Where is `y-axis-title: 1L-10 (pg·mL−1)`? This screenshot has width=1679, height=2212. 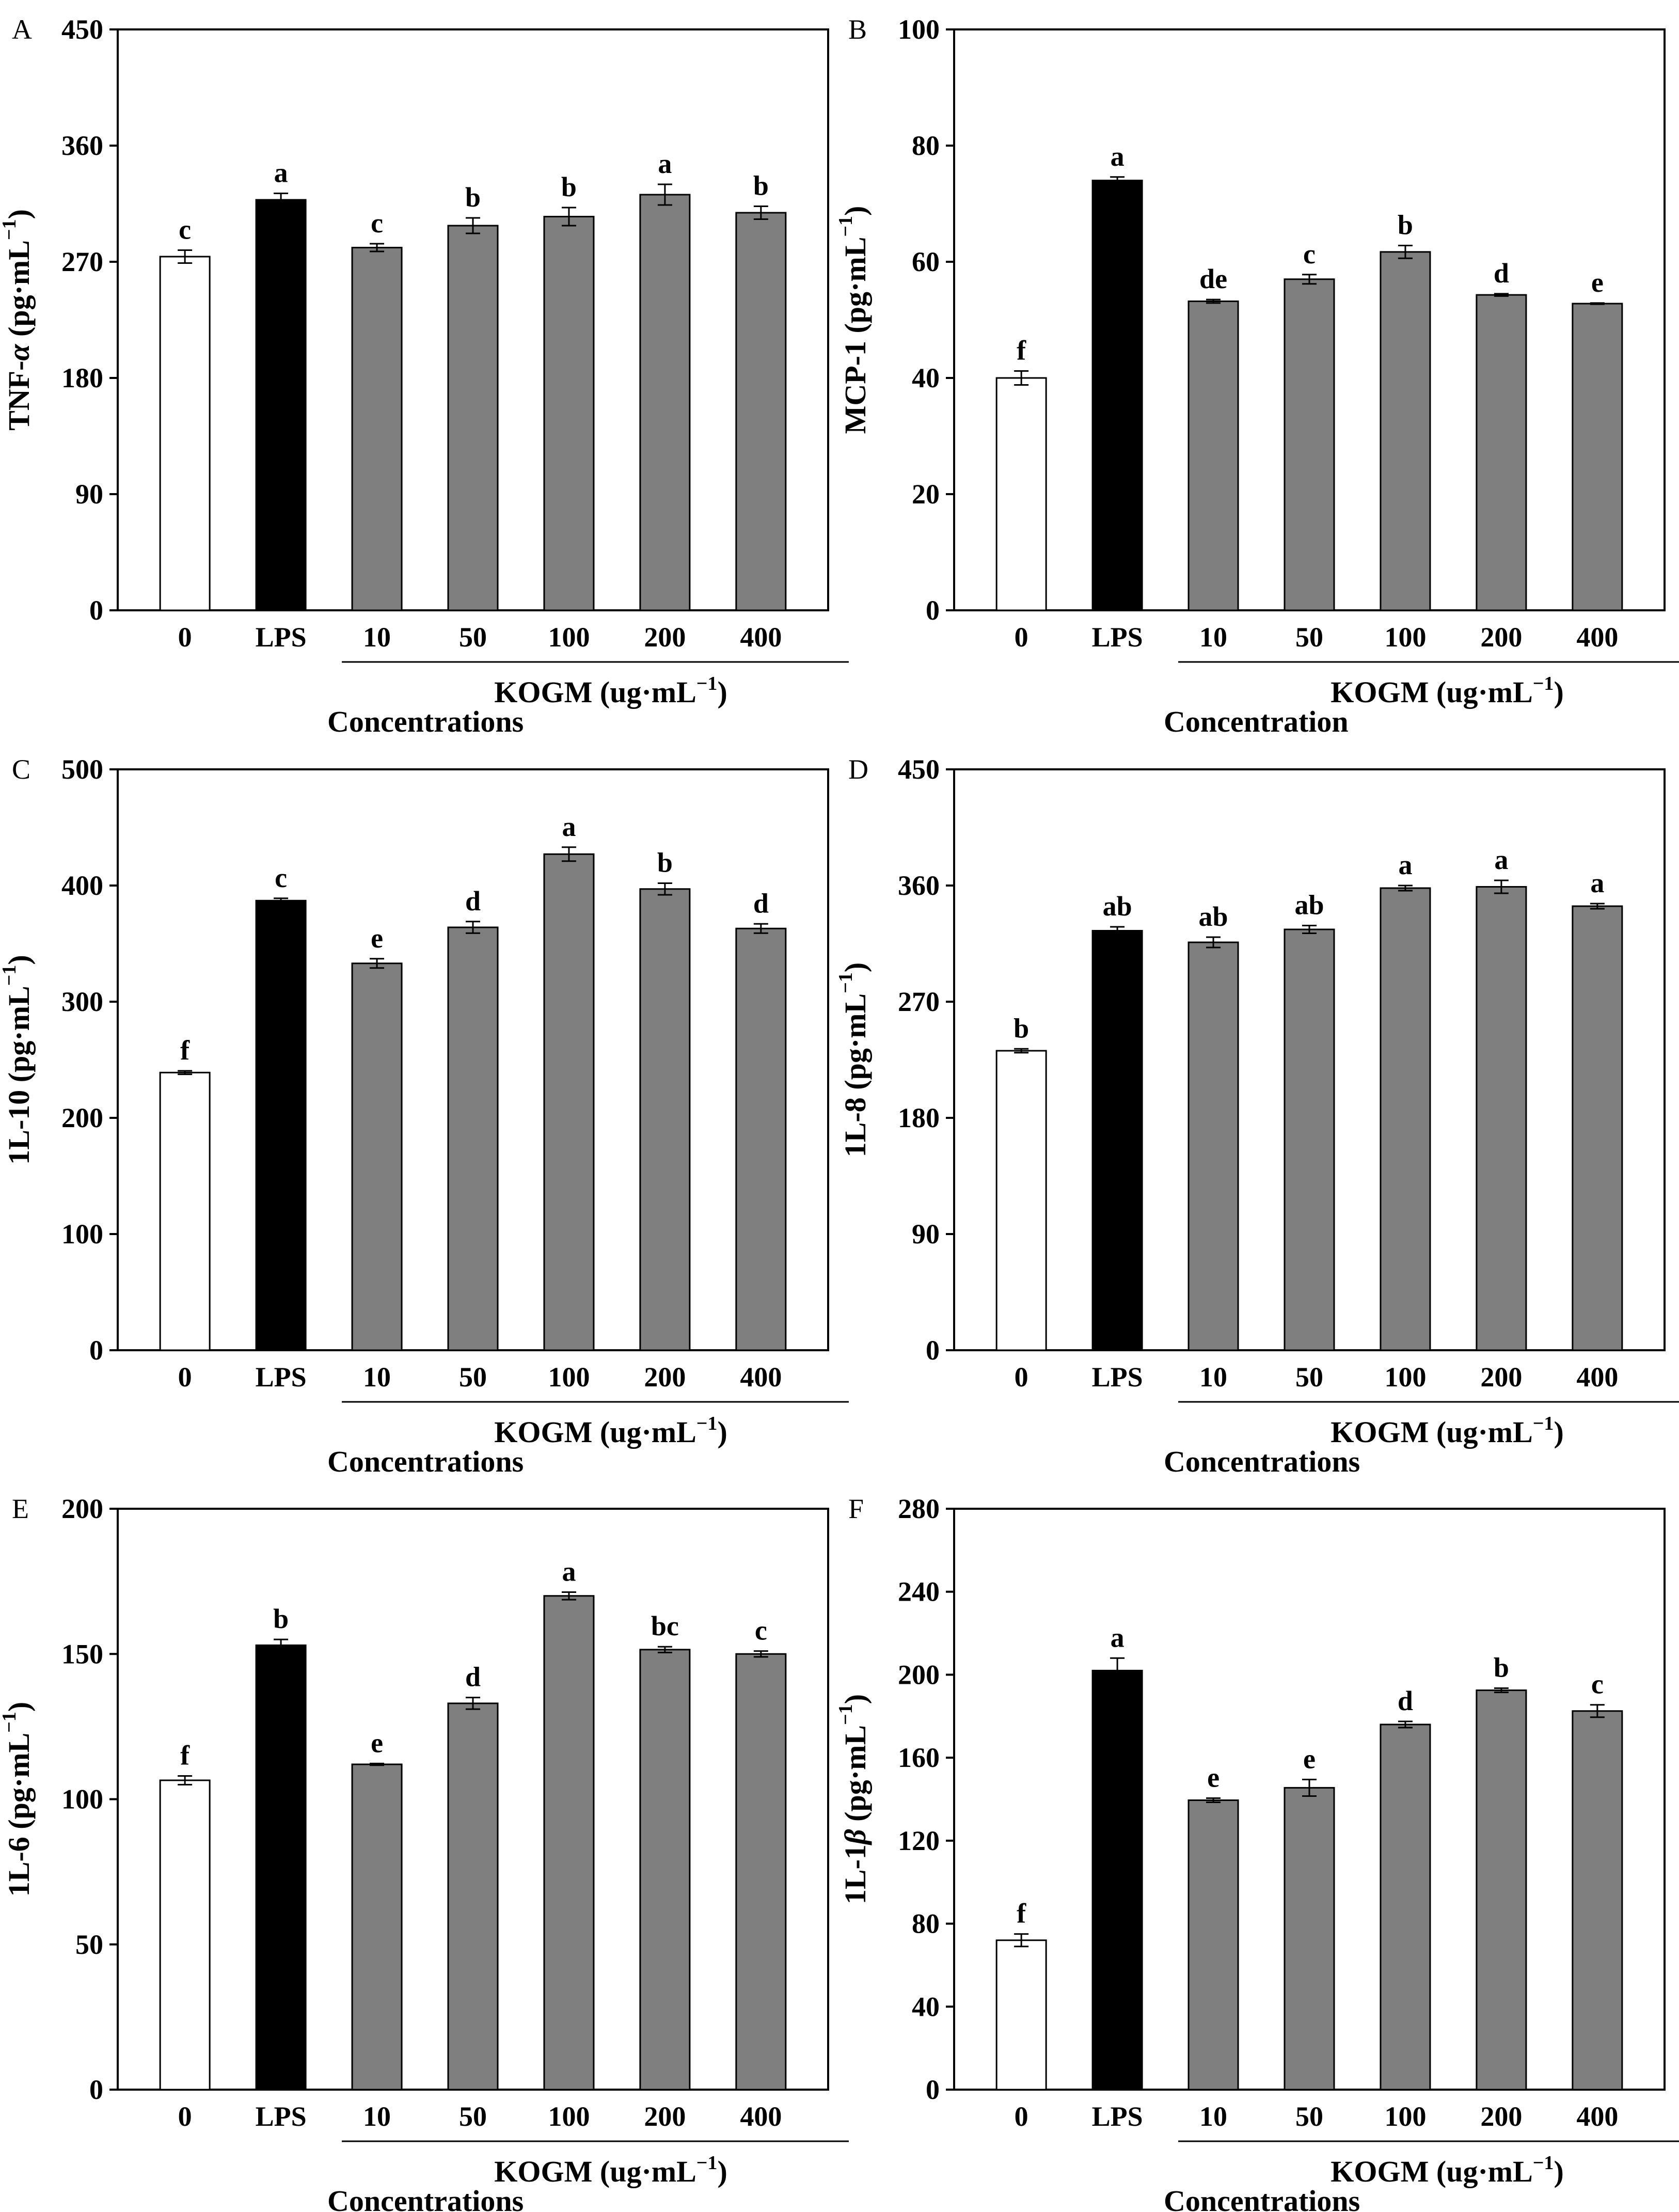 y-axis-title: 1L-10 (pg·mL−1) is located at coordinates (18, 1060).